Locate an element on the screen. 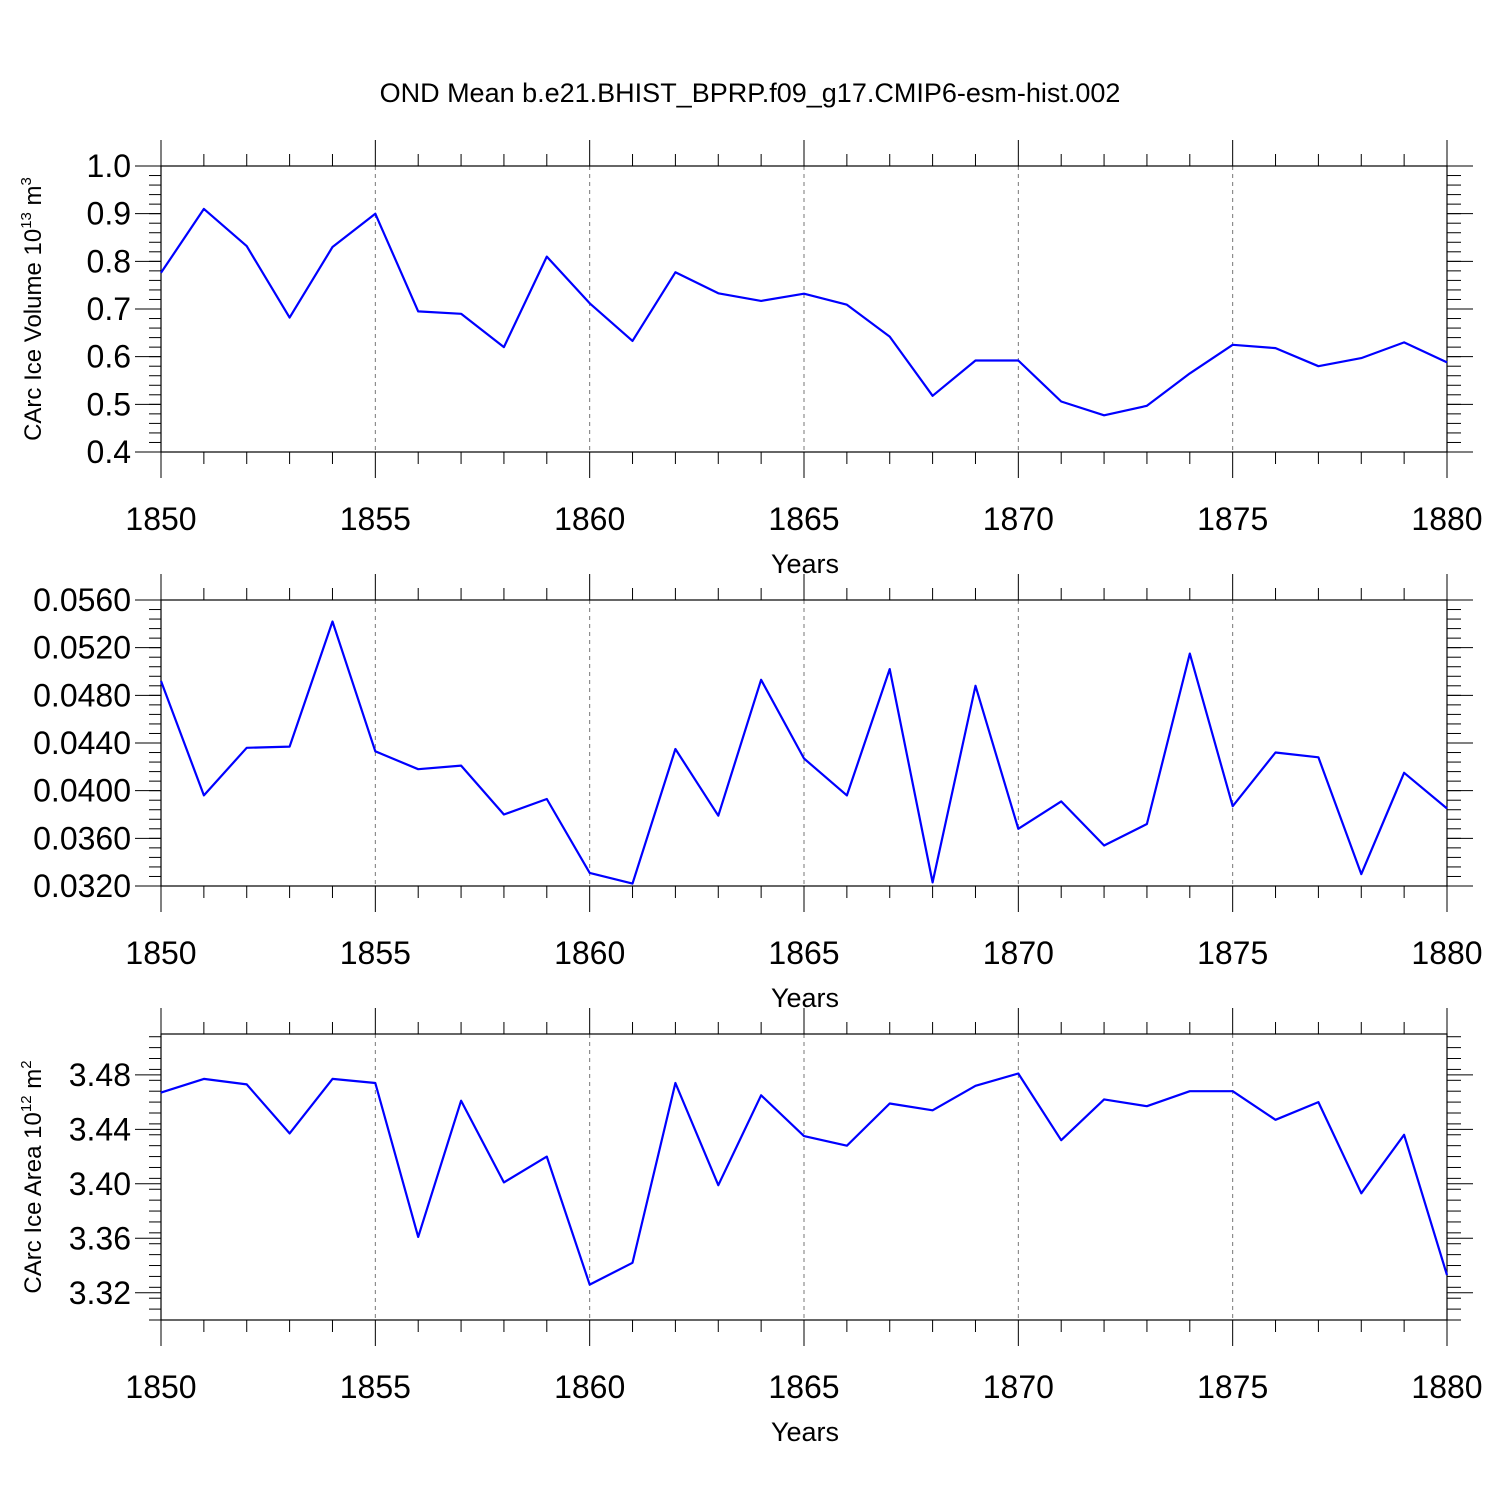 This screenshot has height=1500, width=1500. y-tick-label: 0.0440 is located at coordinates (82, 743).